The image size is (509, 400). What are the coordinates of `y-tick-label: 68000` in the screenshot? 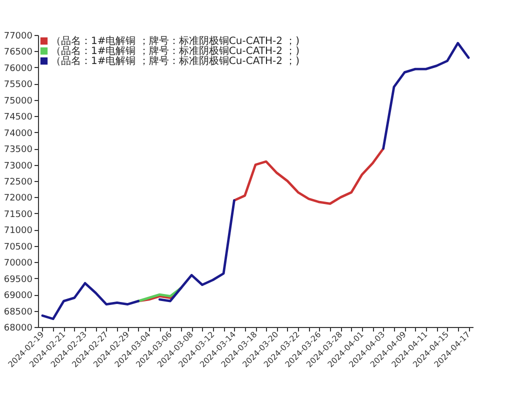 It's located at (18, 329).